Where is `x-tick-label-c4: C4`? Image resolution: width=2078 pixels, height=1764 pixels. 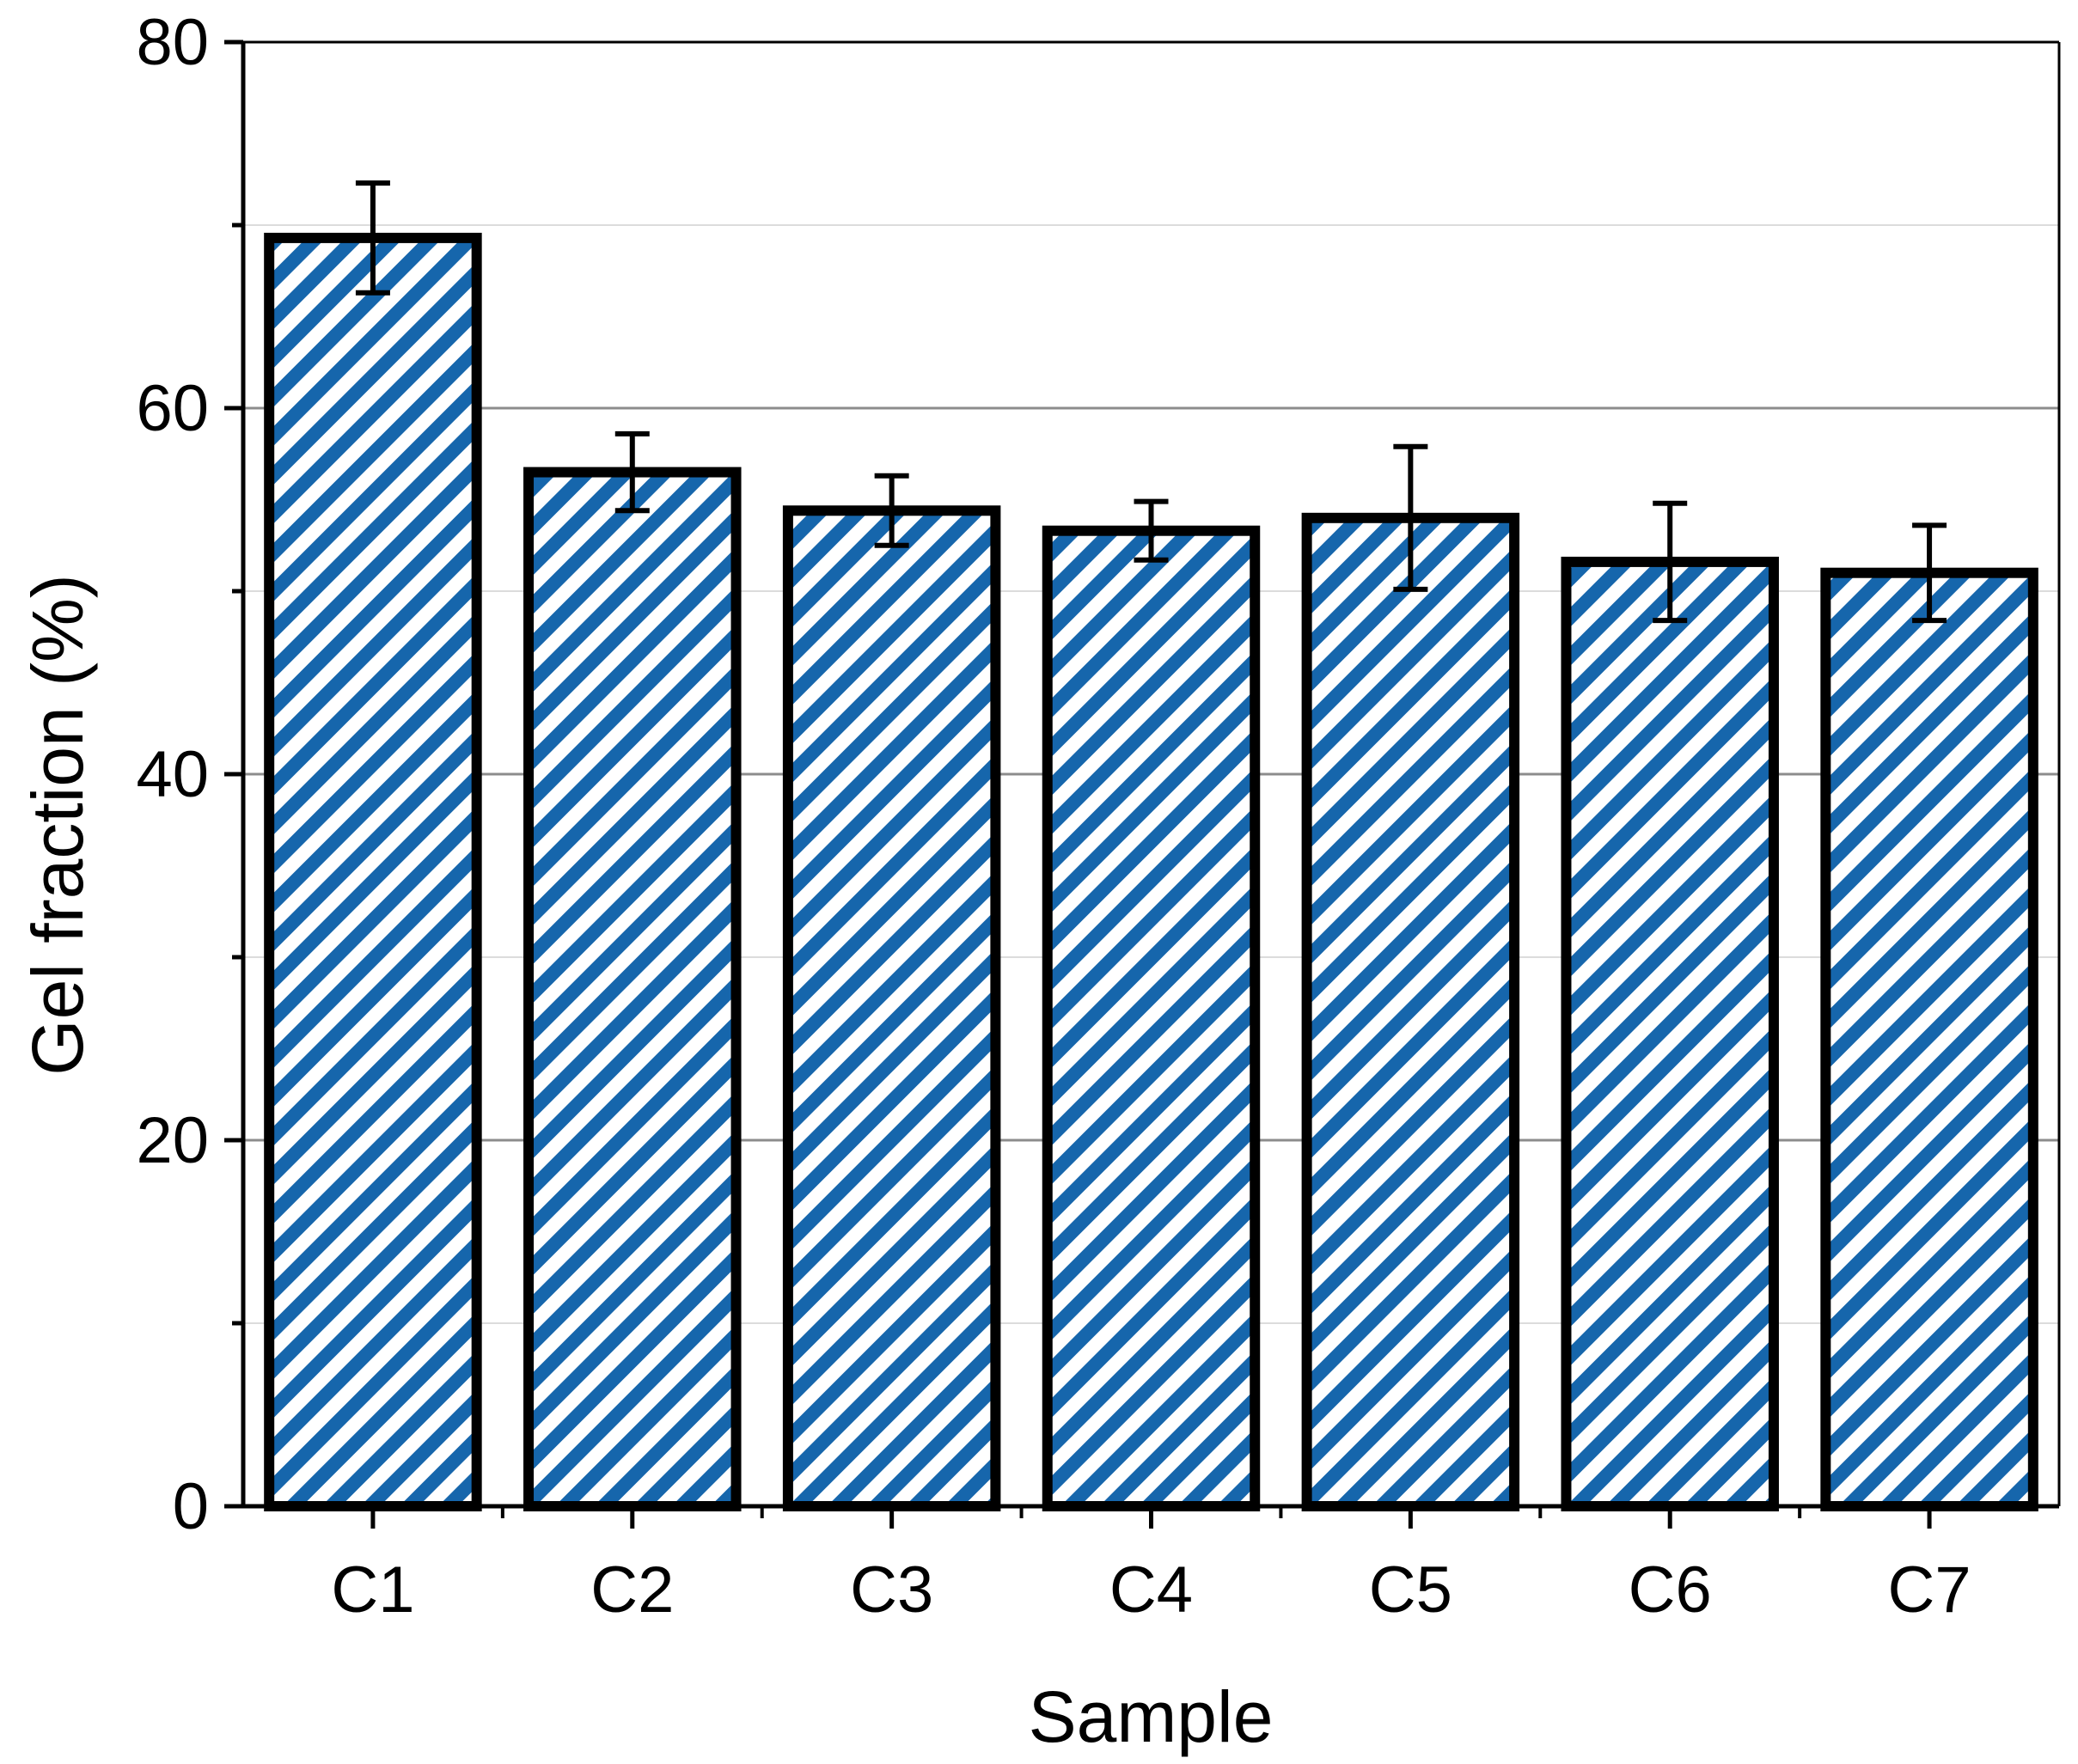 x-tick-label-c4: C4 is located at coordinates (1151, 1590).